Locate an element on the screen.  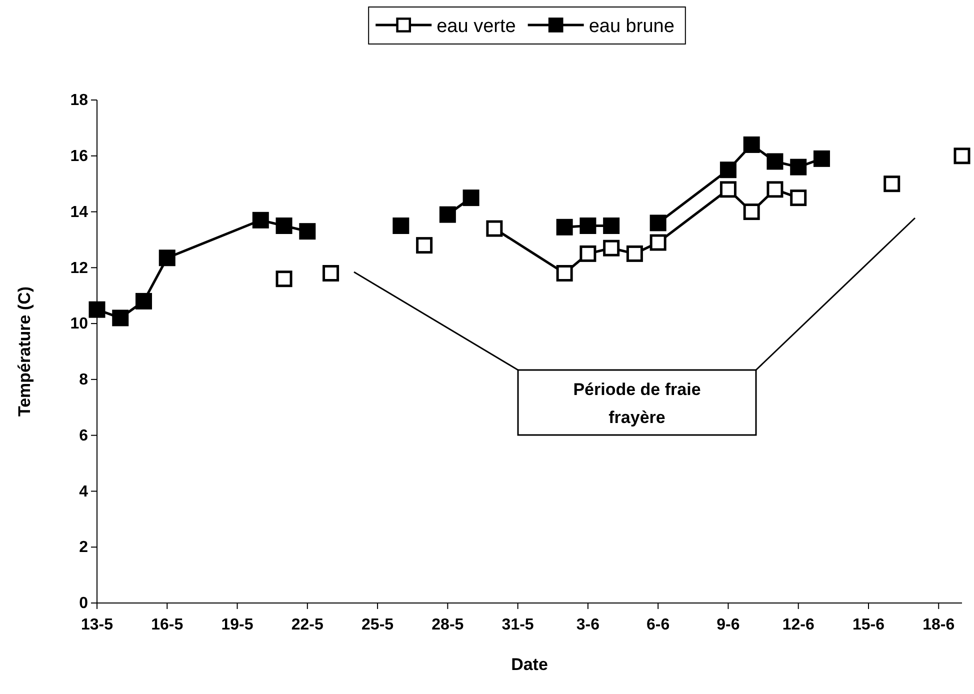
y-tick-label: 10 is located at coordinates (79, 324).